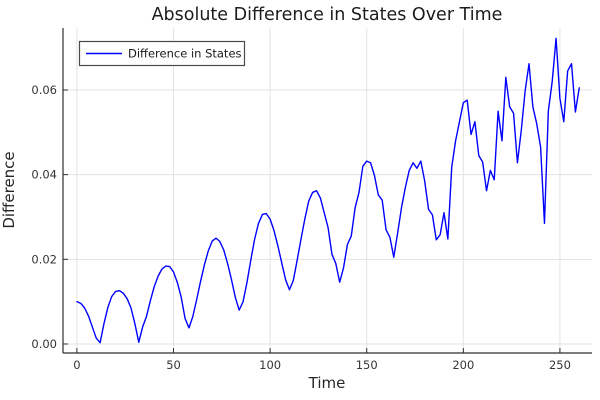 This screenshot has height=400, width=600. What do you see at coordinates (44, 259) in the screenshot?
I see `y-tick-label: 0.02` at bounding box center [44, 259].